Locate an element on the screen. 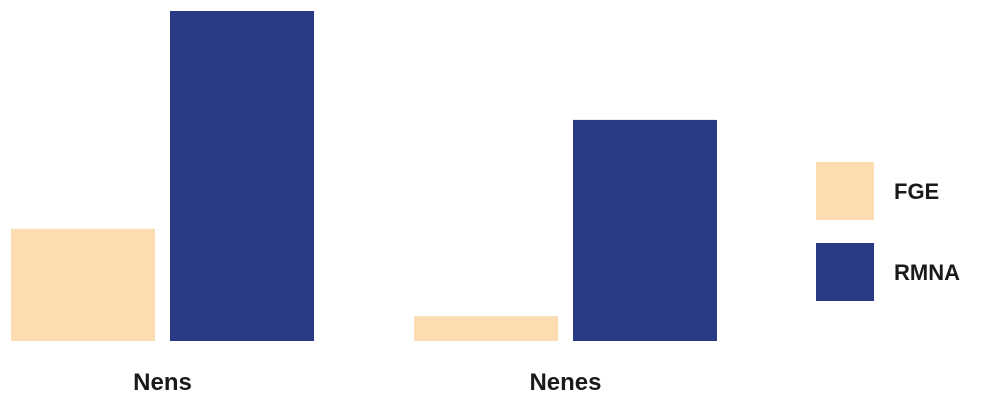 The image size is (982, 394). legend-label-fge: FGE is located at coordinates (916, 191).